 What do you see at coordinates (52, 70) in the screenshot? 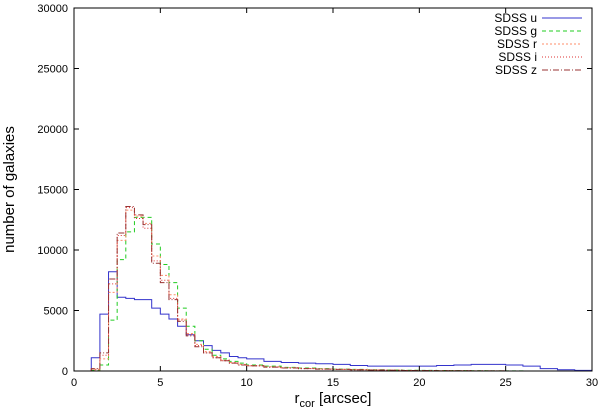
I see `y-tick-label: 25000` at bounding box center [52, 70].